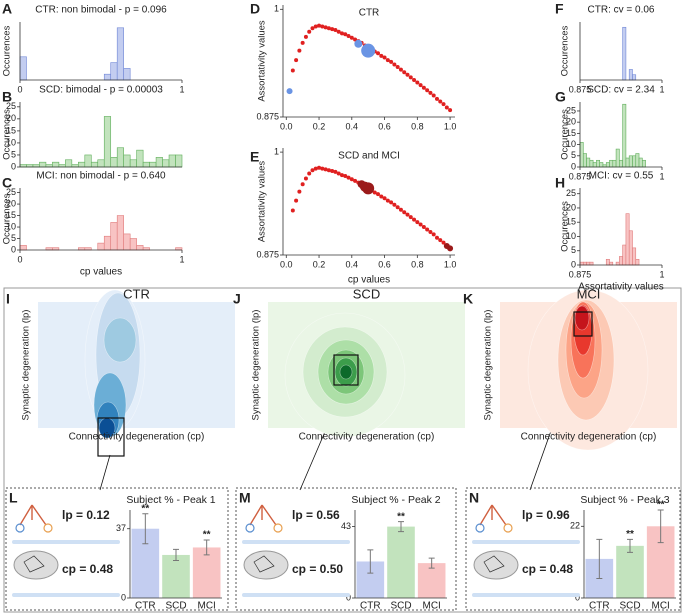 This screenshot has width=685, height=615. I want to click on x-tick-label: 0.4, so click(352, 264).